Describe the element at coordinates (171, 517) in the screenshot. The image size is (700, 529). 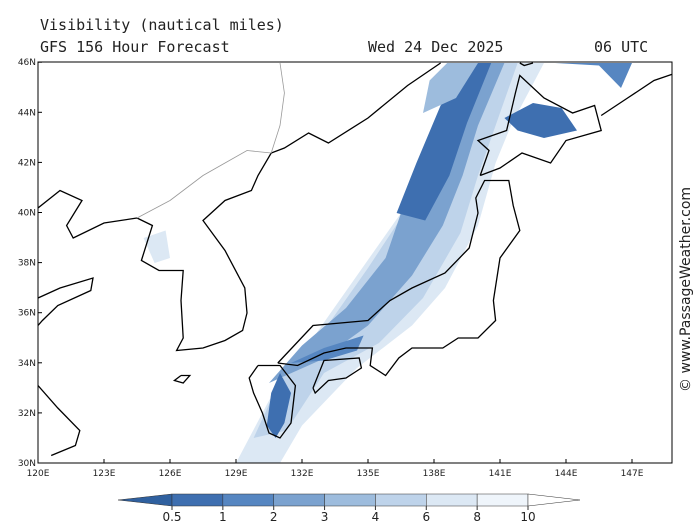
I see `colorbar-label: 0.5` at that location.